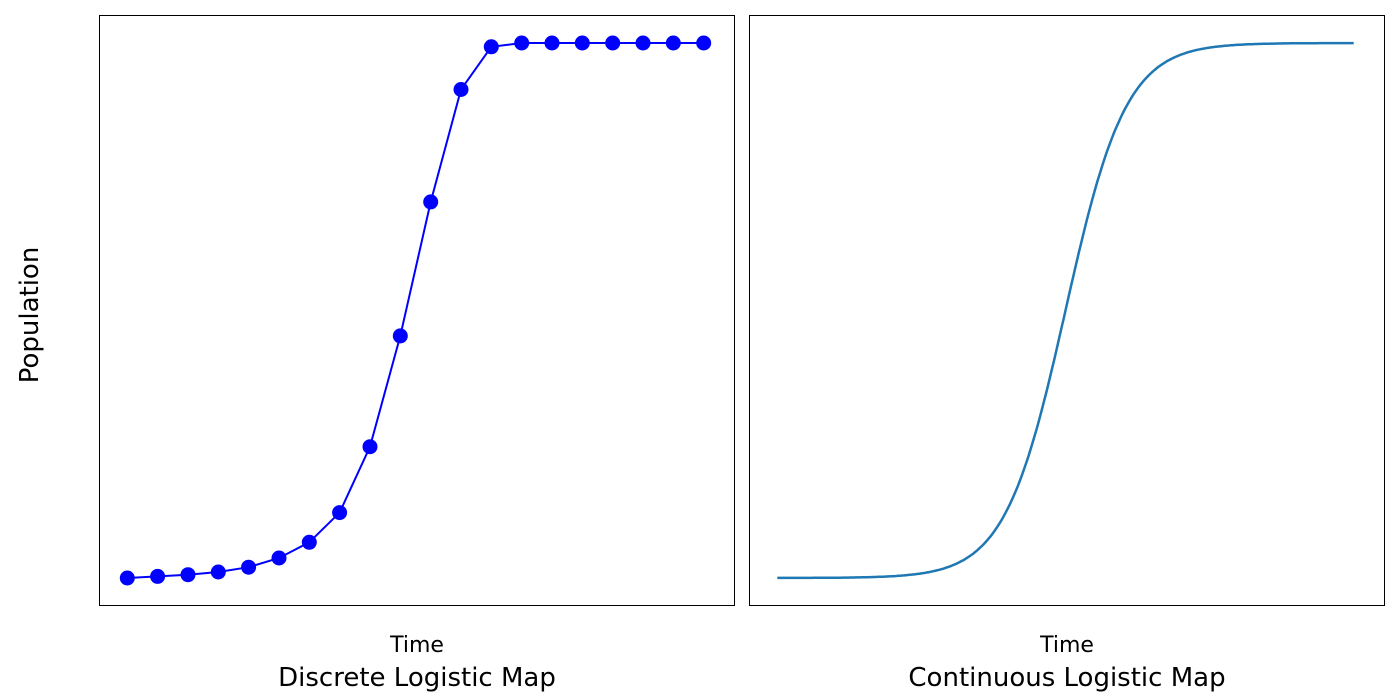 This screenshot has height=700, width=1400. Describe the element at coordinates (1066, 645) in the screenshot. I see `continuous-x-axis-label: Time` at that location.